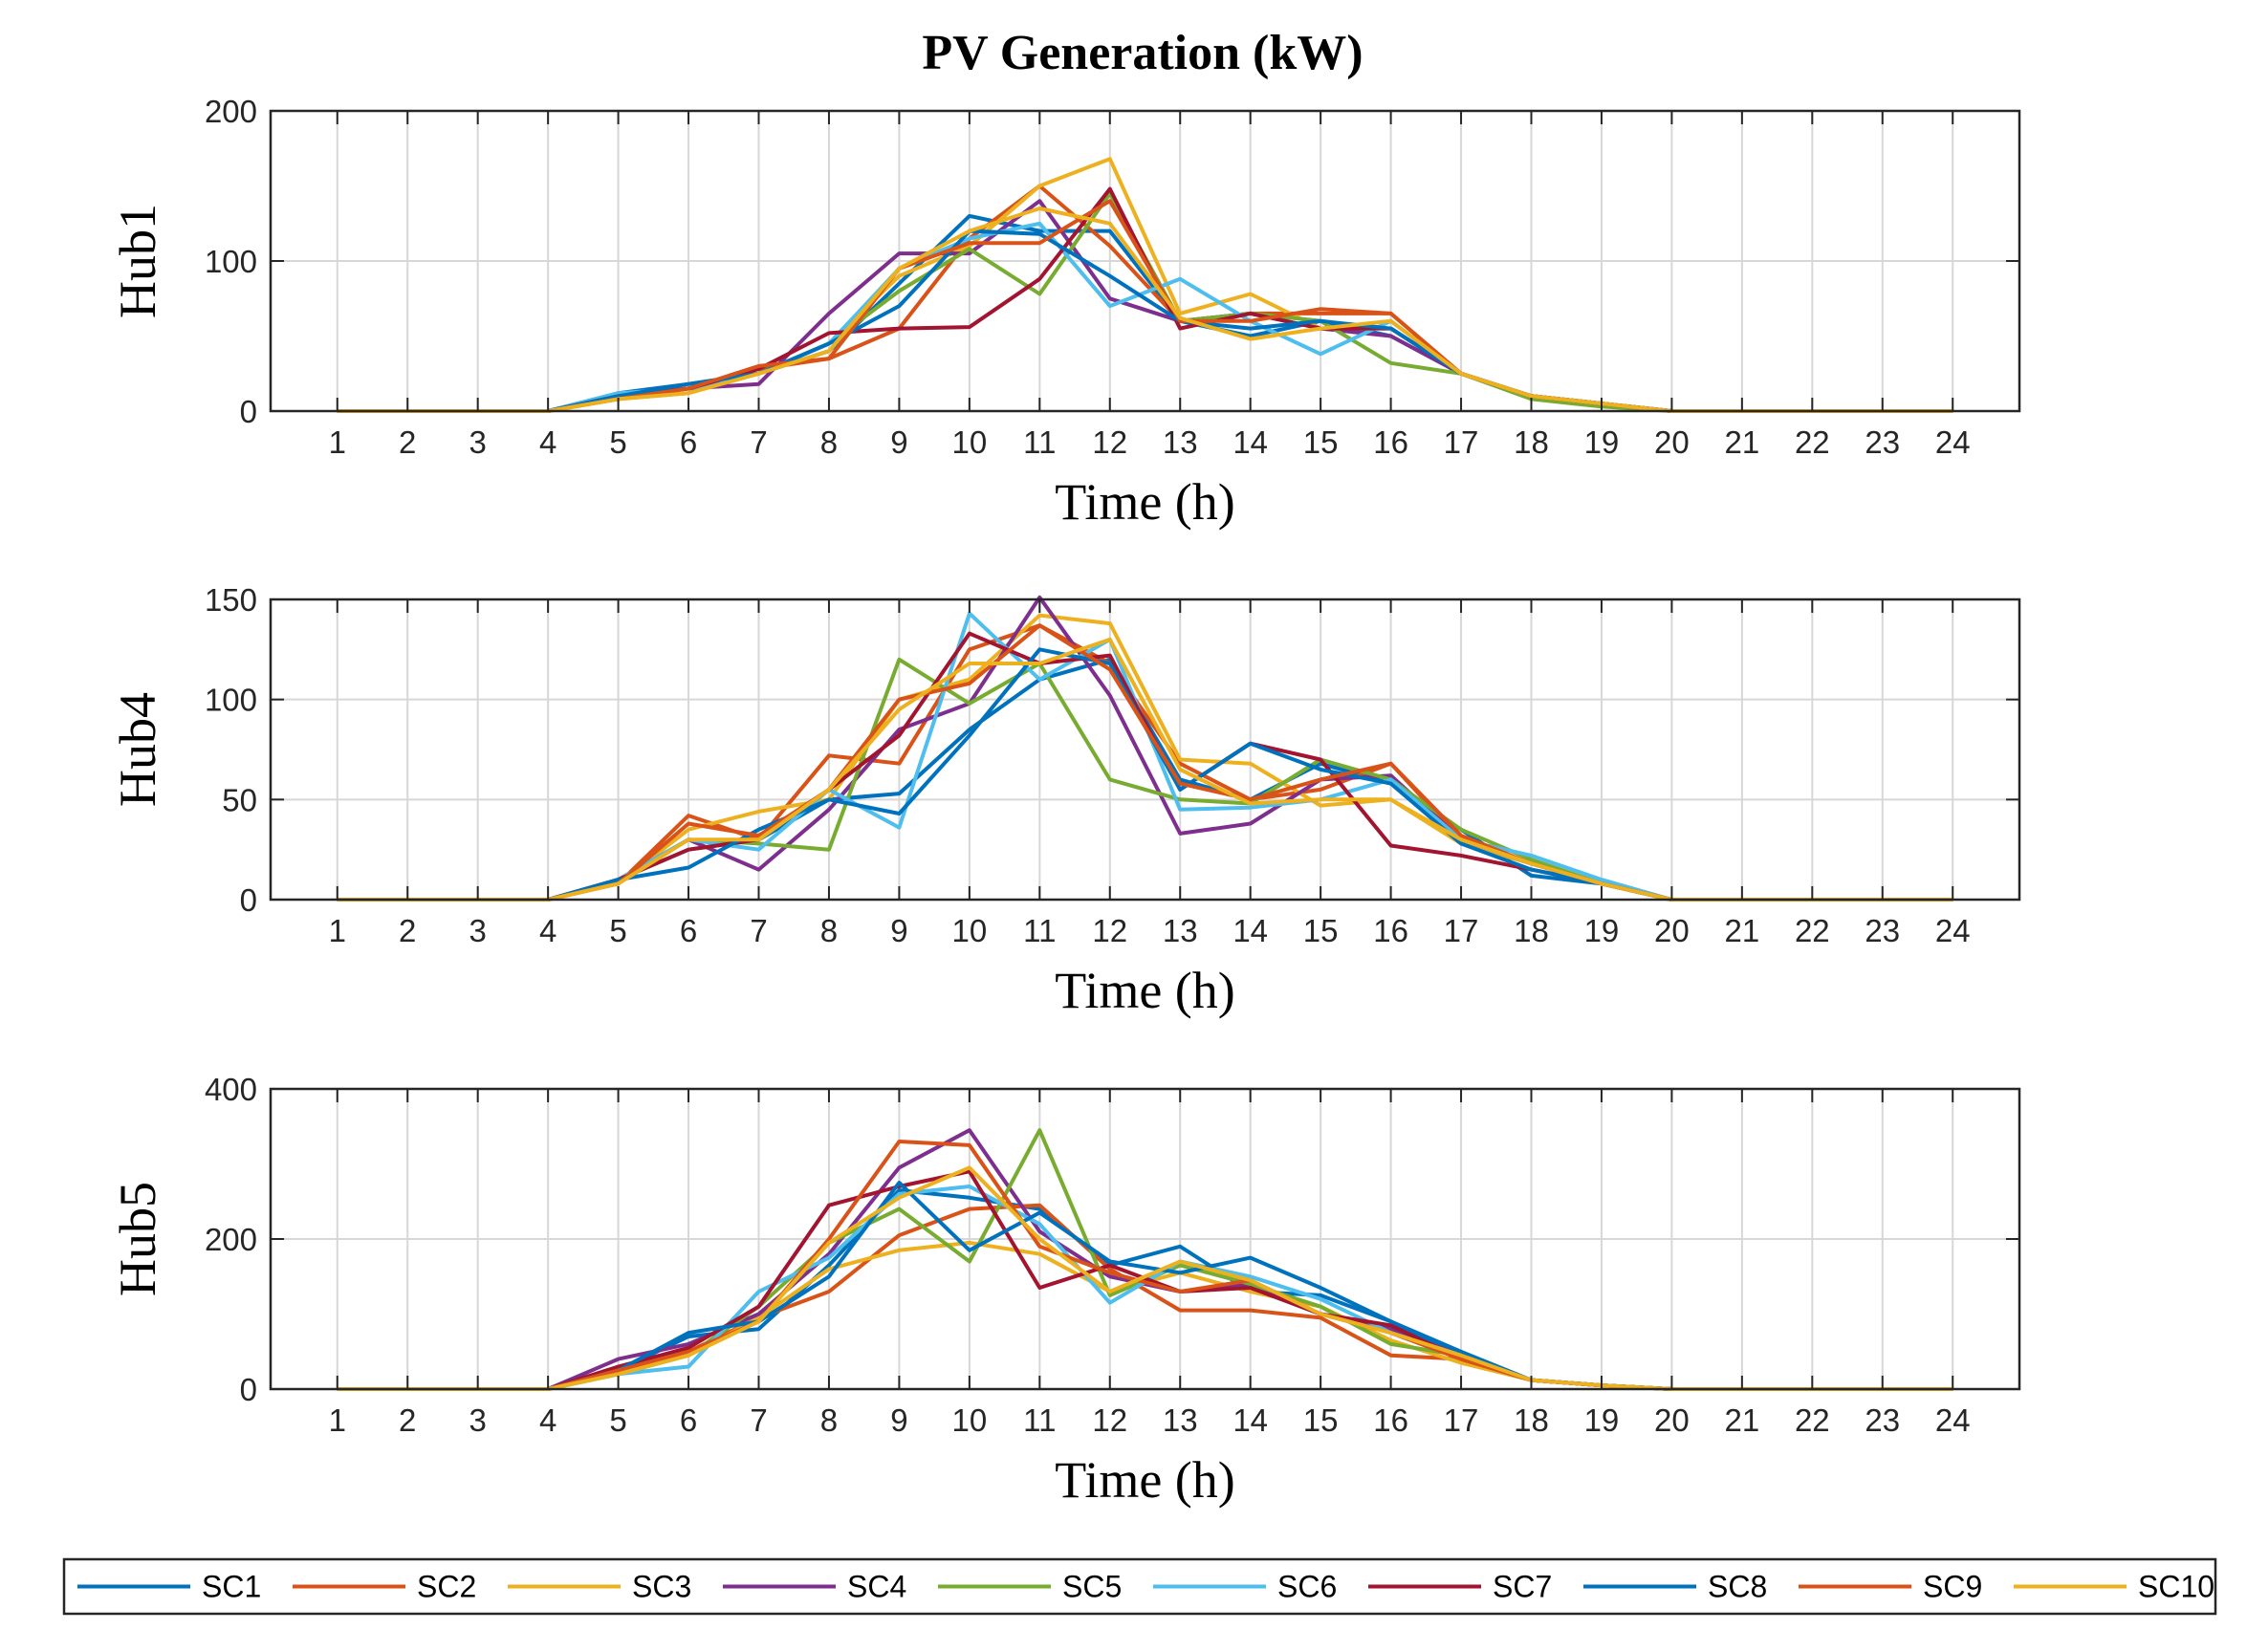 This screenshot has width=2247, height=1652. I want to click on y-tick-label: 50, so click(239, 799).